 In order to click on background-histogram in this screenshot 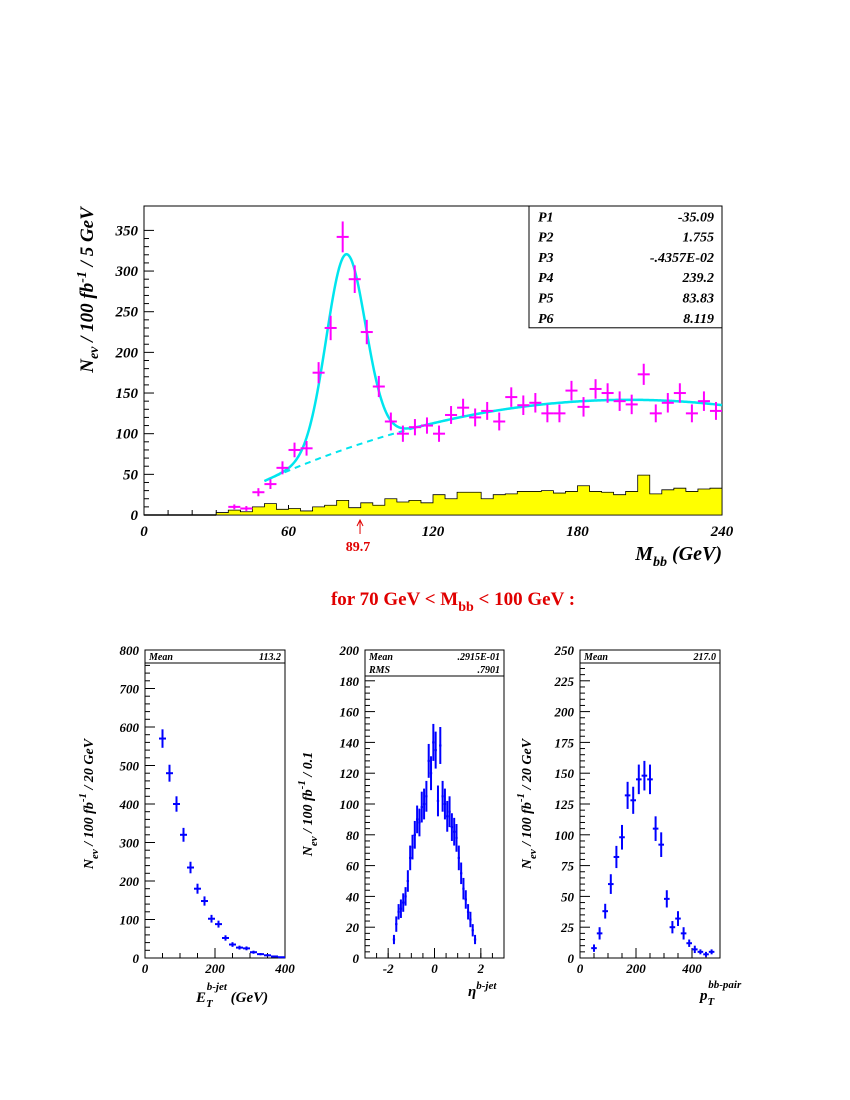, I will do `click(469, 495)`.